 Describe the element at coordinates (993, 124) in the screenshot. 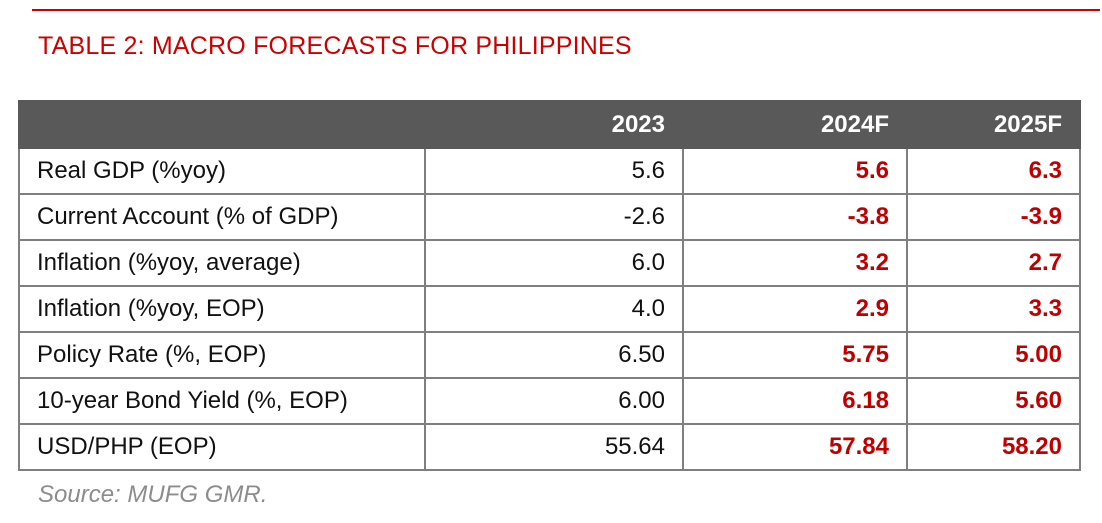

I see `header-2025f: 2025F` at that location.